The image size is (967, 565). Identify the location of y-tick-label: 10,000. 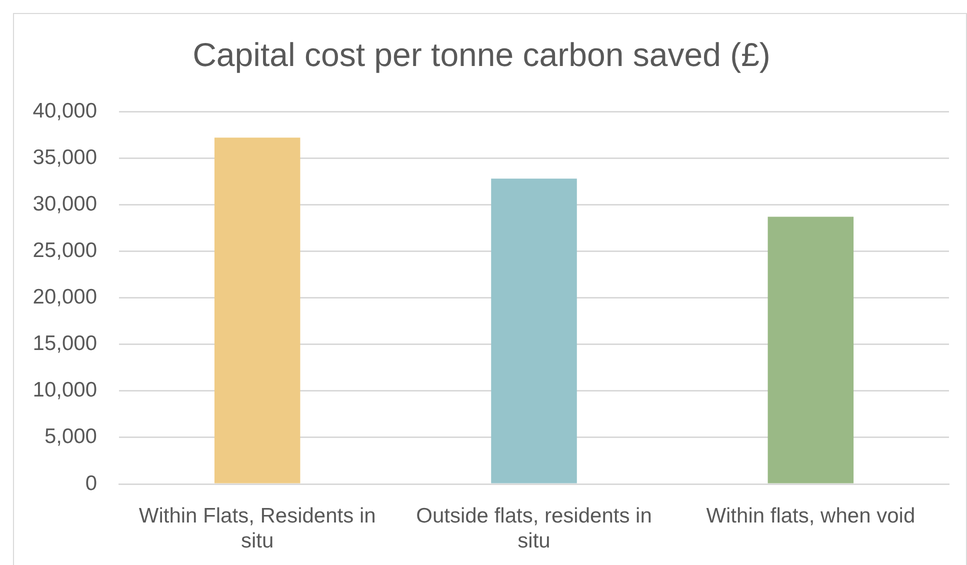
(64, 390).